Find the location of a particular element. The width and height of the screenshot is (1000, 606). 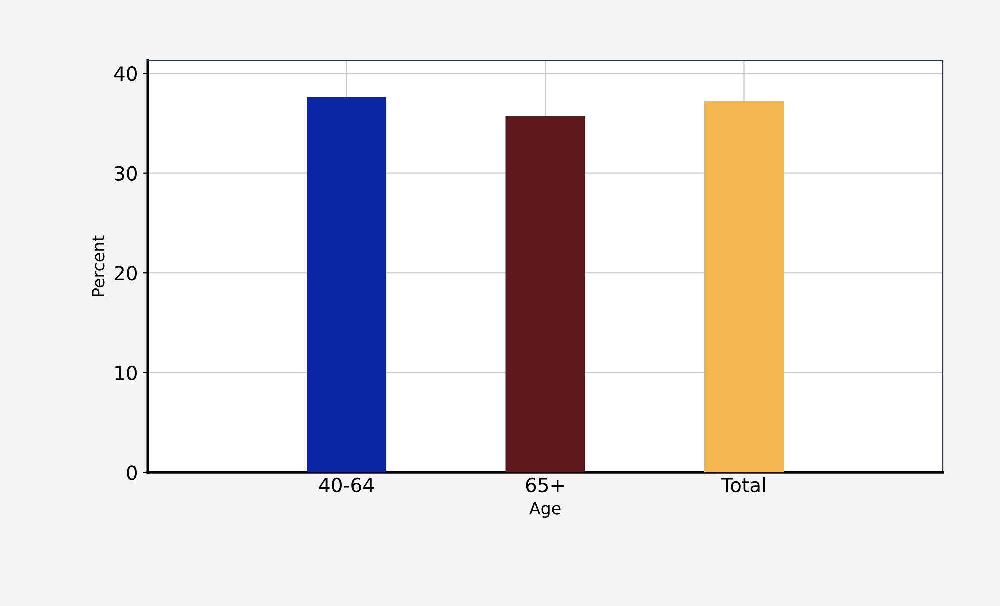

y-tick-label: 40 is located at coordinates (125, 74).